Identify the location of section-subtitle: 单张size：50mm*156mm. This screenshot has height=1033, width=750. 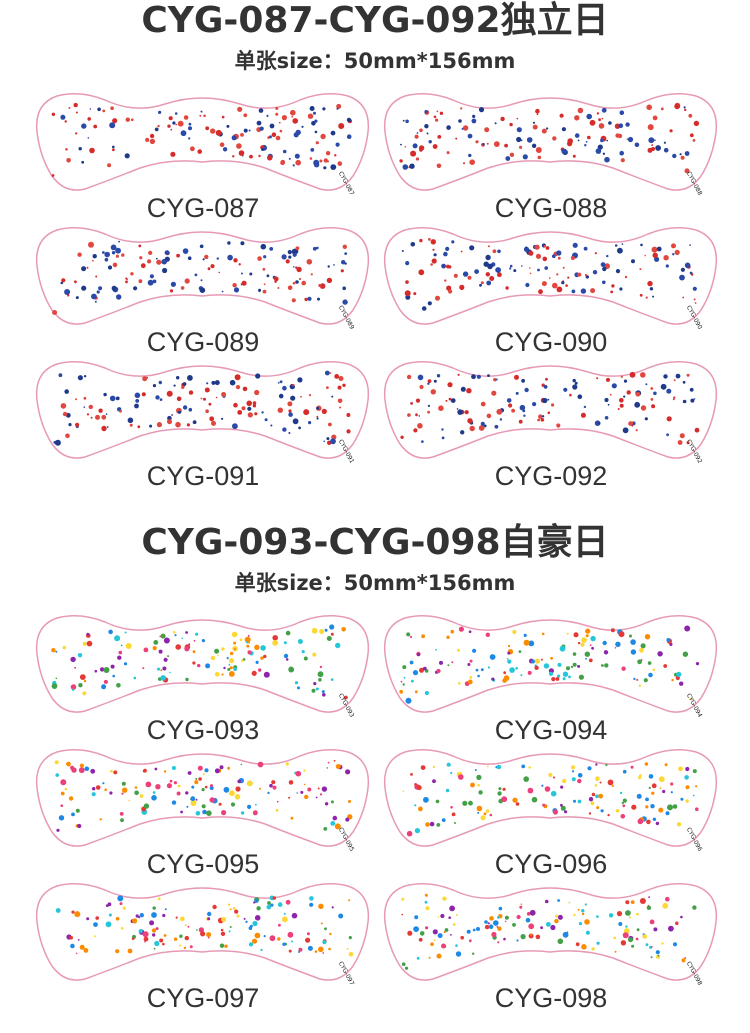
(375, 61).